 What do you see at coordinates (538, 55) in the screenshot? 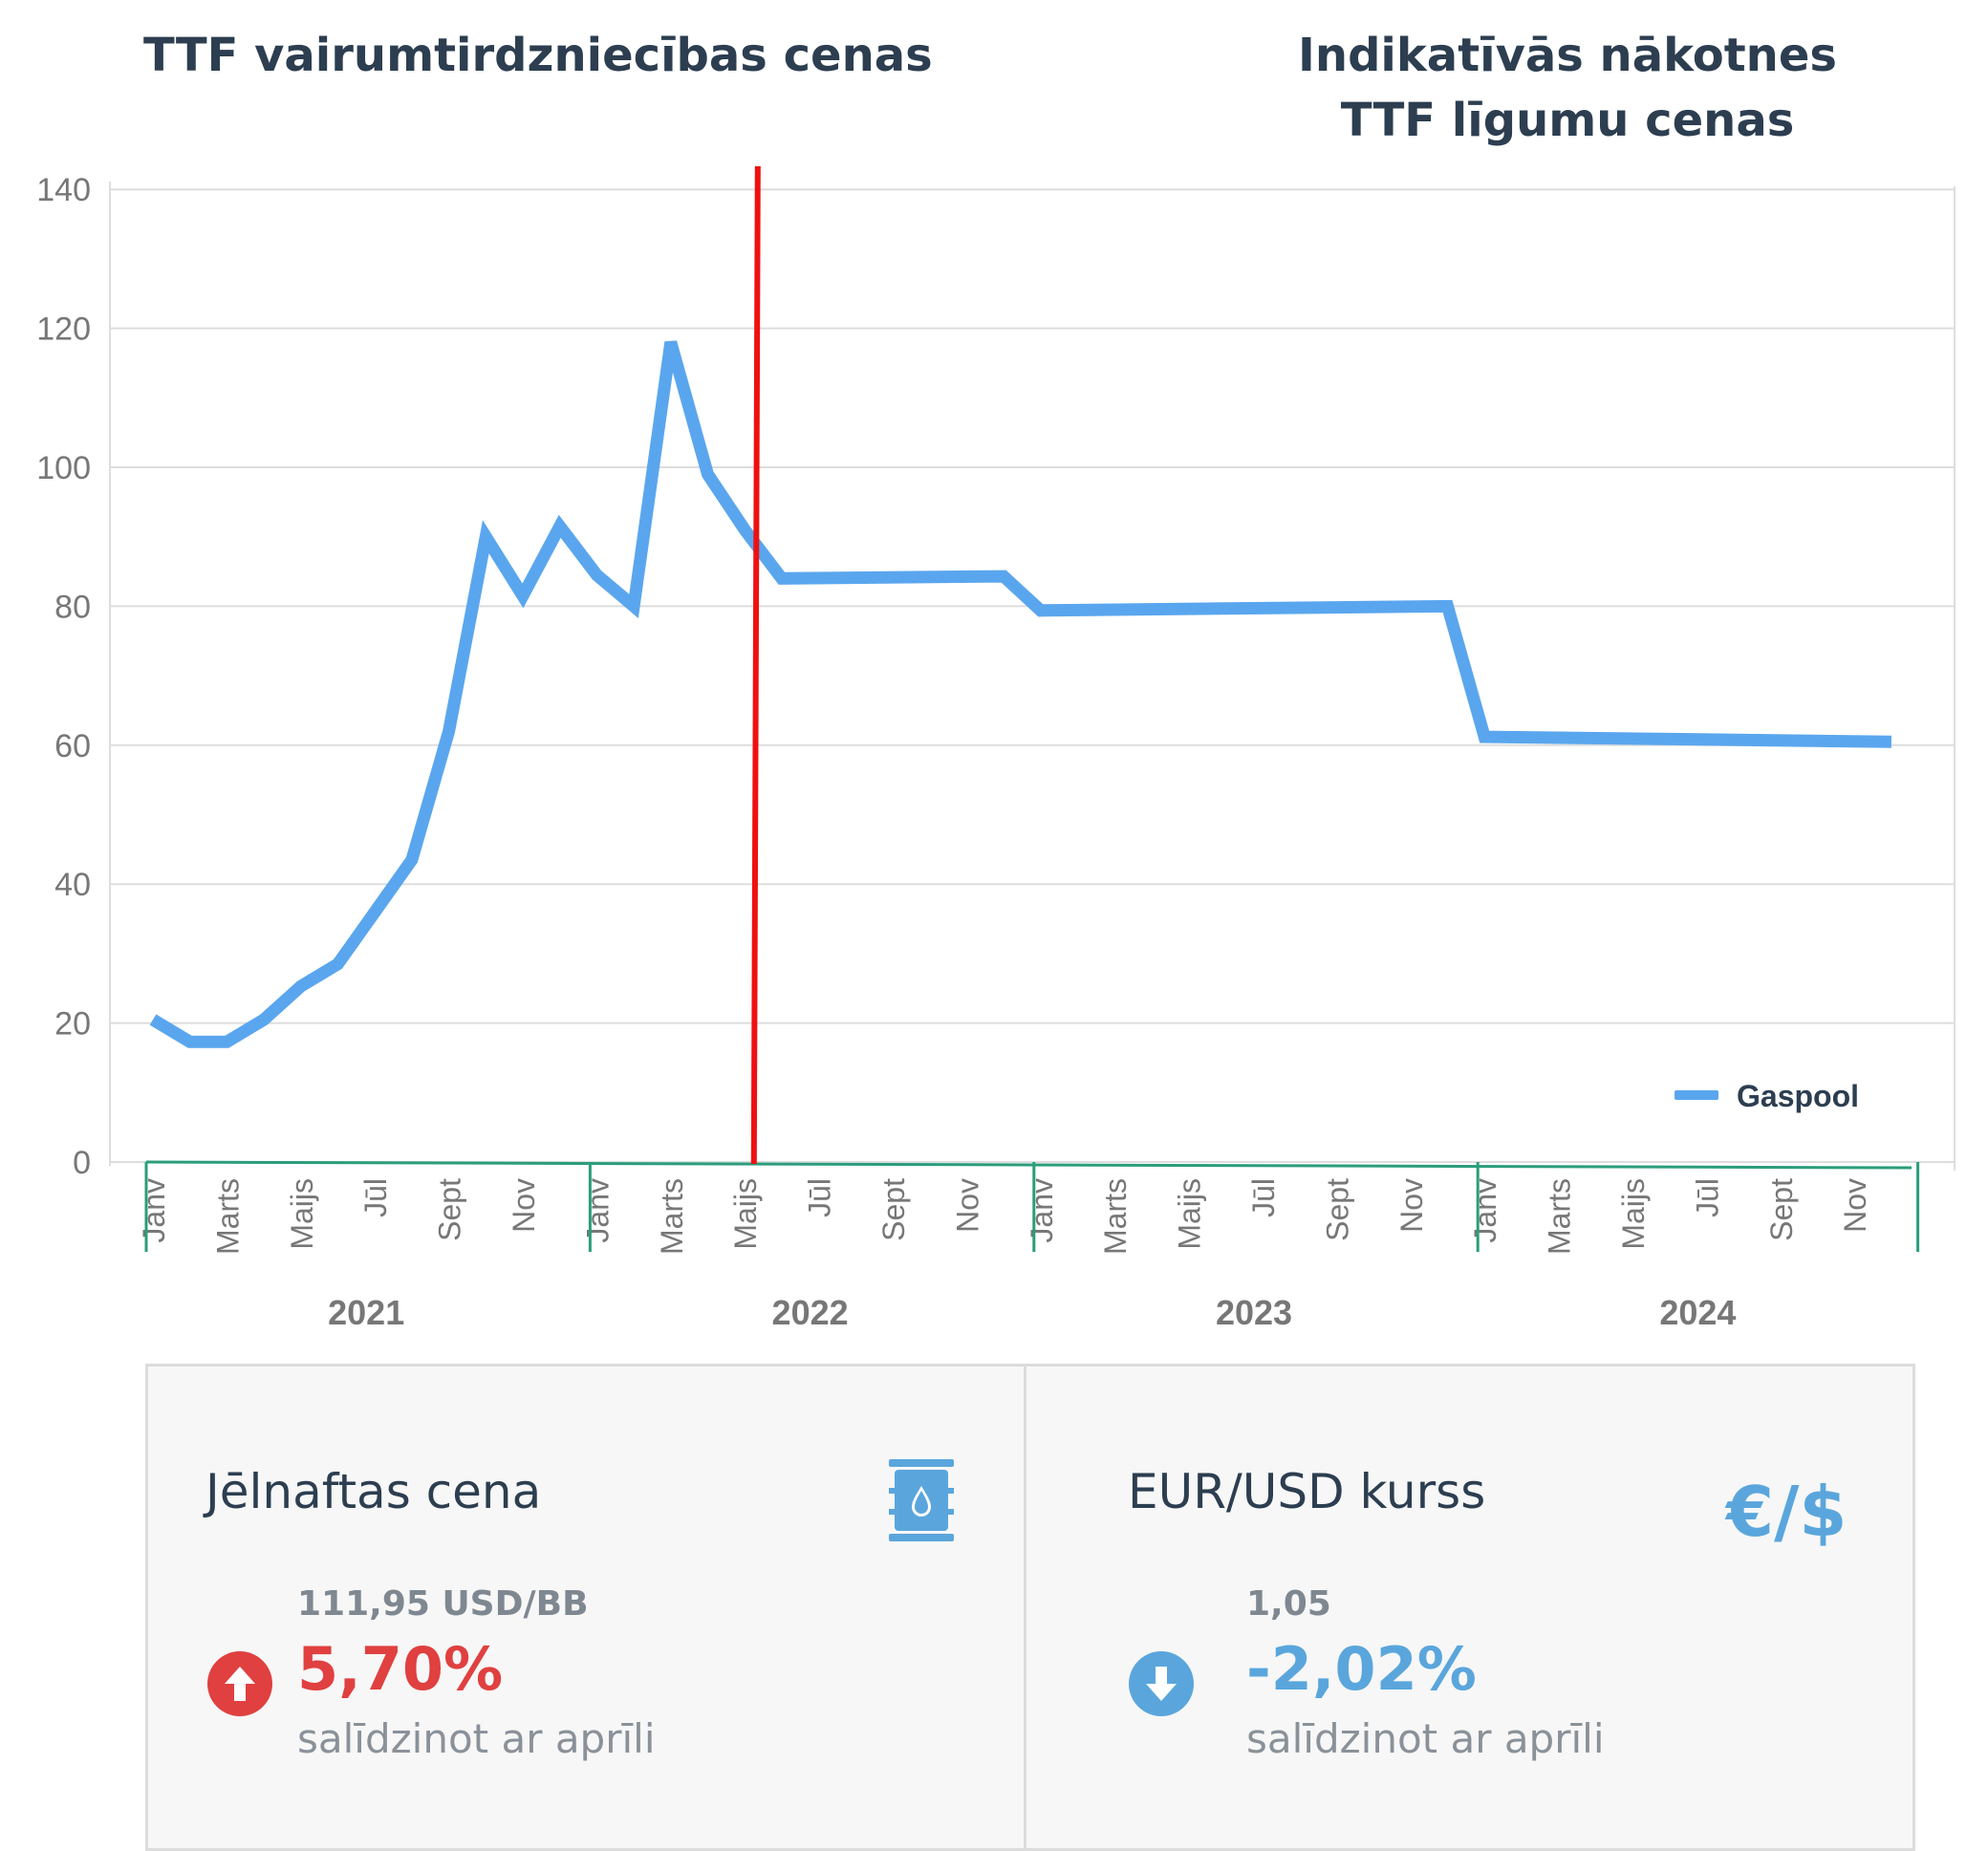
I see `chart-title-historical: TTF vairumtirdzniecības cenas` at bounding box center [538, 55].